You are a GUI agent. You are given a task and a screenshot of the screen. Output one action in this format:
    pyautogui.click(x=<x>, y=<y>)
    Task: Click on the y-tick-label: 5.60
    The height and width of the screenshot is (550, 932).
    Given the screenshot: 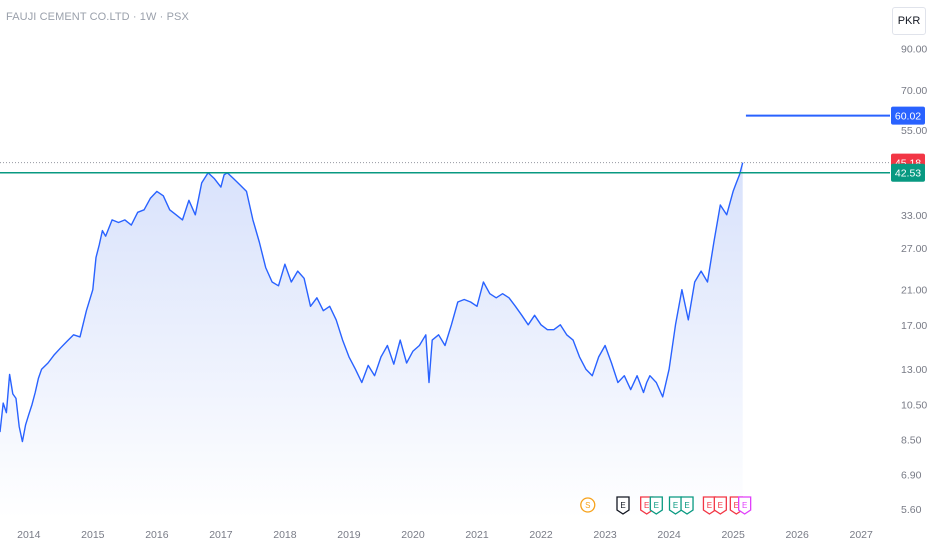 What is the action you would take?
    pyautogui.click(x=911, y=510)
    